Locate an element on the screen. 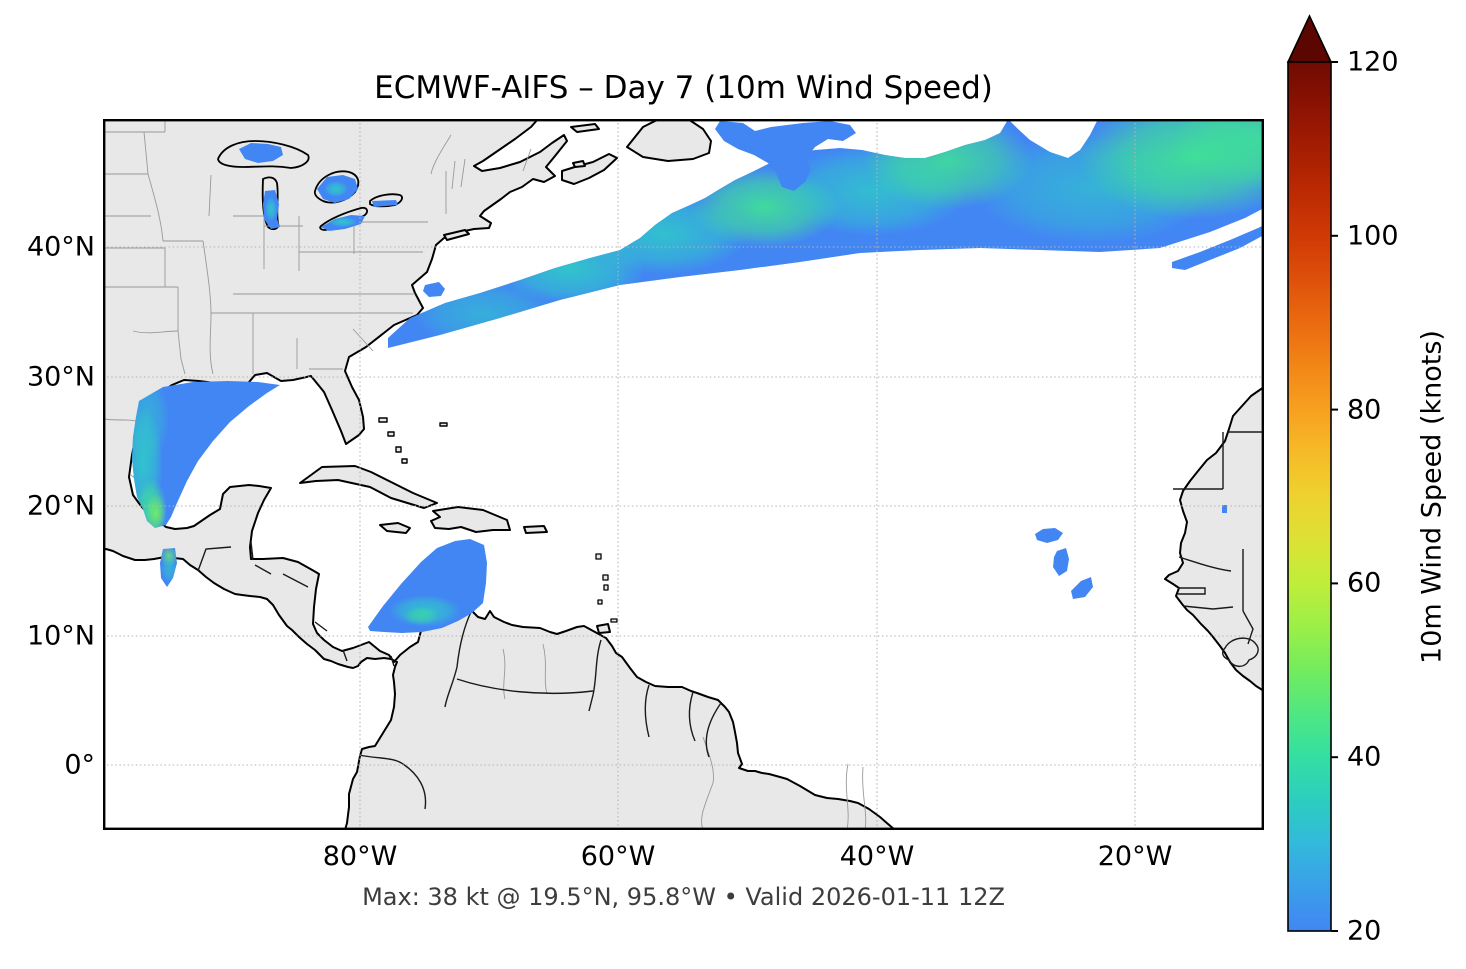  cbar-tick-60: 60 is located at coordinates (1364, 583).